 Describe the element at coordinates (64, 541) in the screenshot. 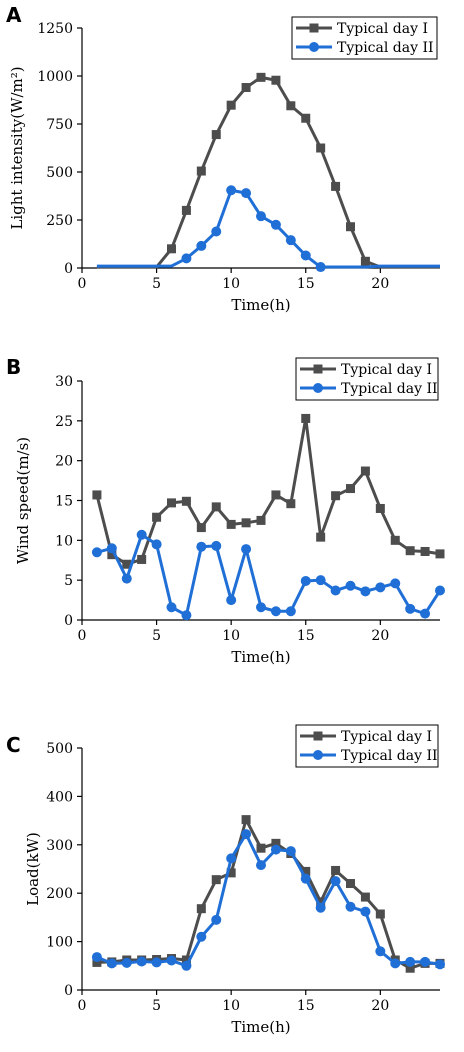

I see `y-tick-label: 10` at that location.